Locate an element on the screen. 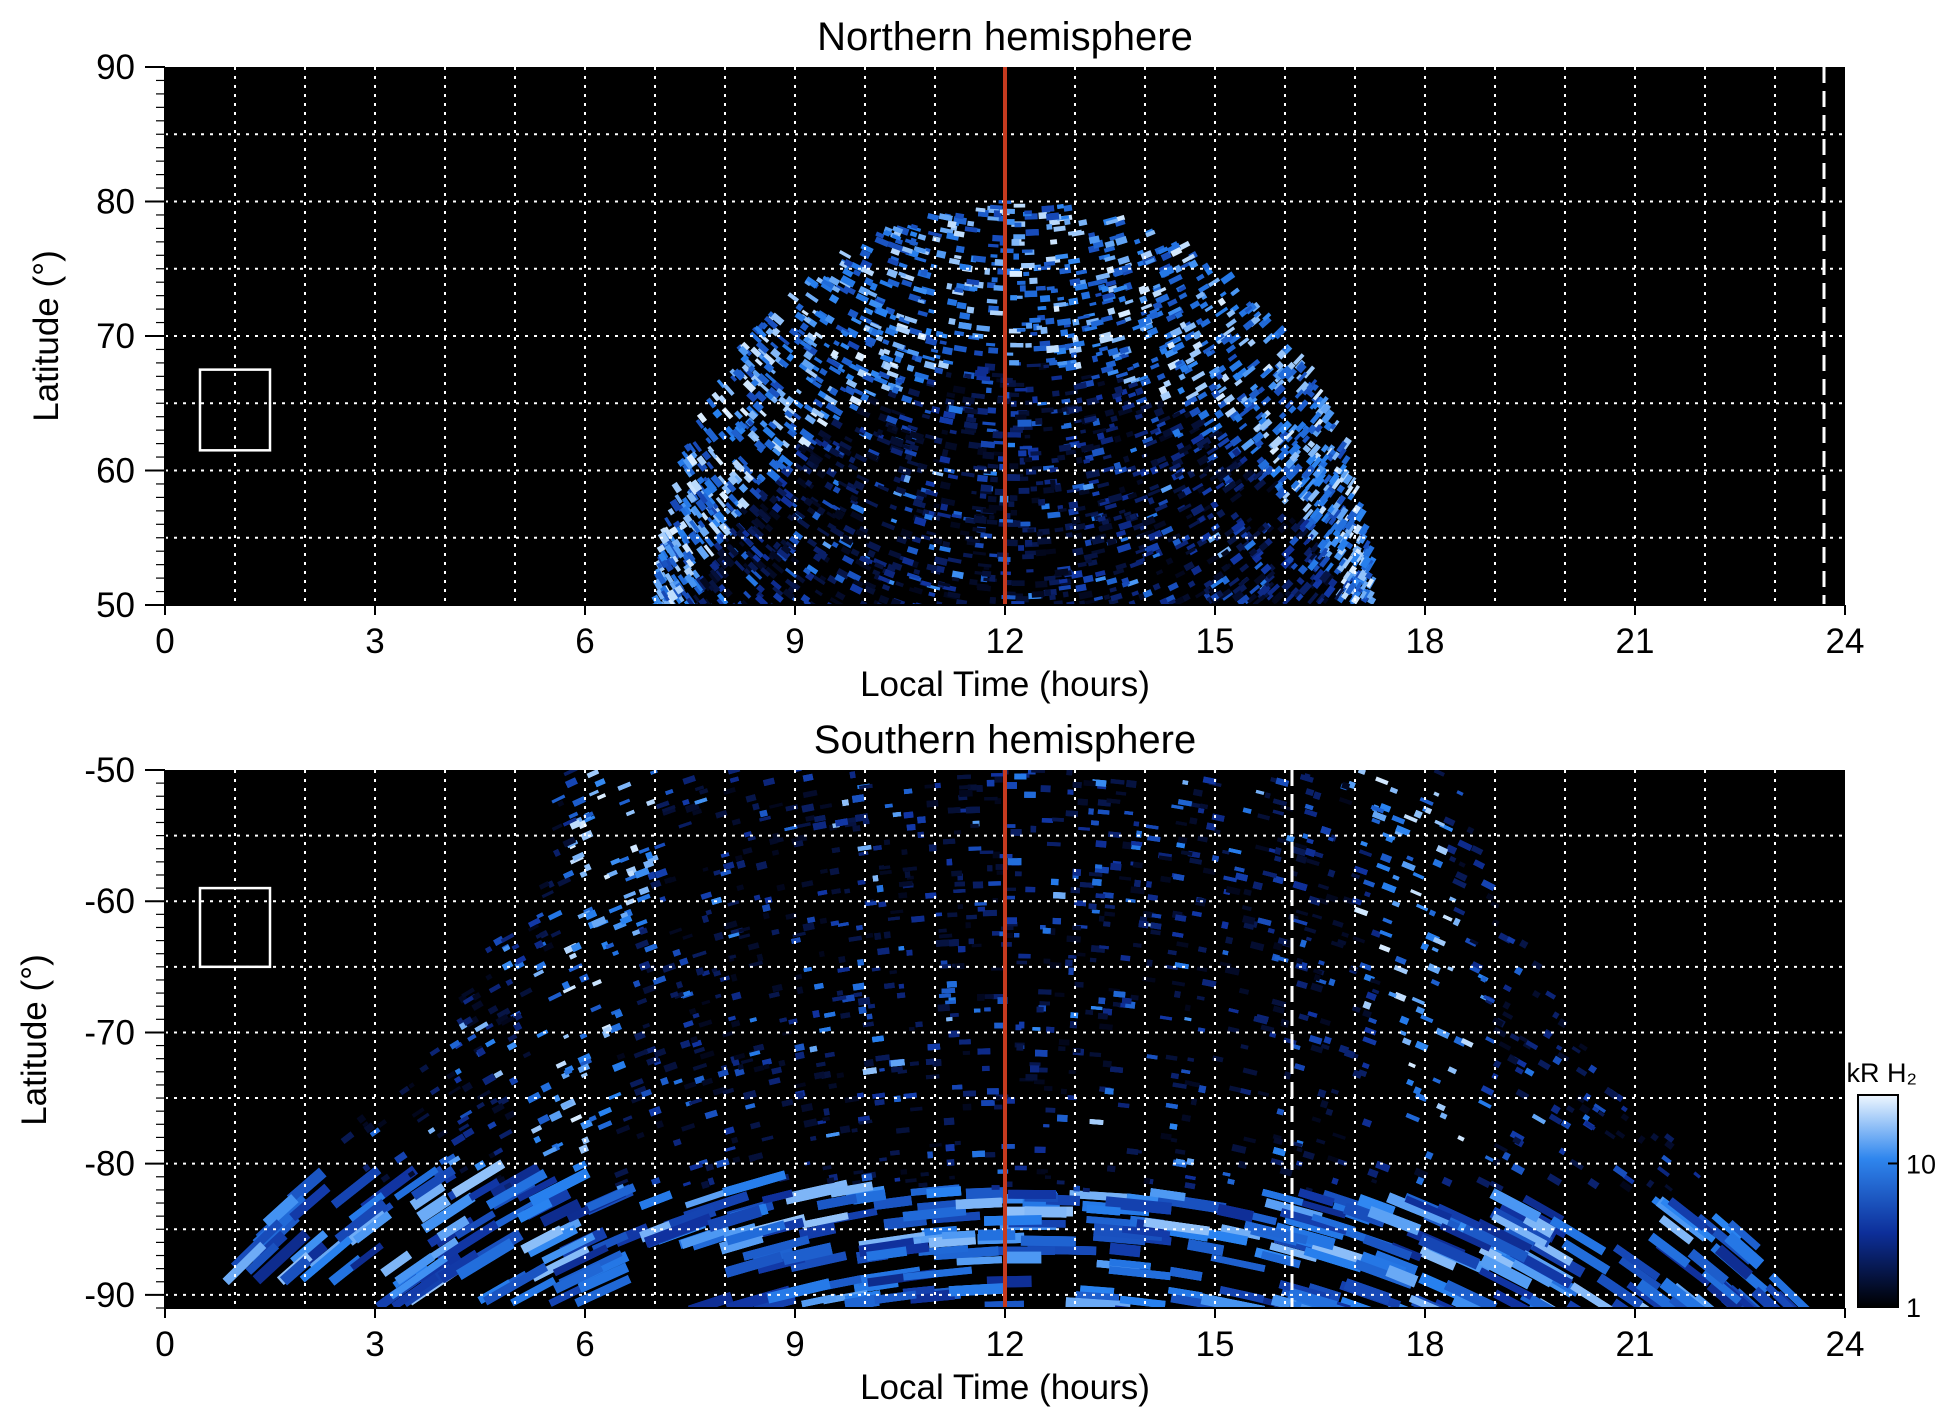 The image size is (1950, 1423). south-reference-box is located at coordinates (235, 927).